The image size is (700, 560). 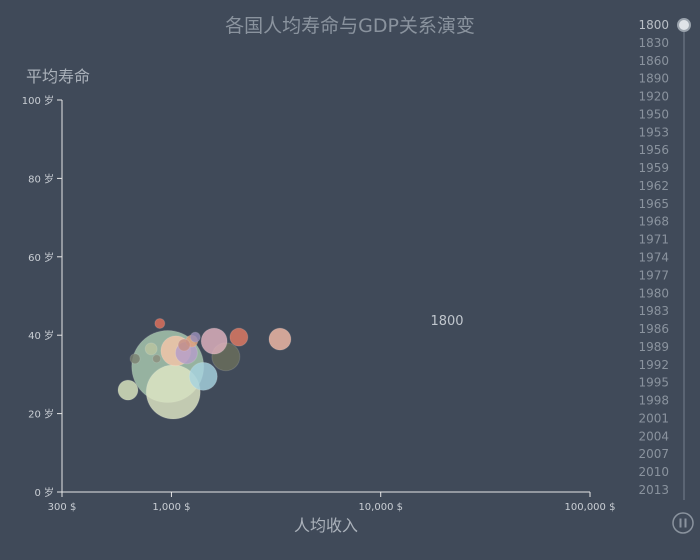 What do you see at coordinates (683, 523) in the screenshot?
I see `pause-icon` at bounding box center [683, 523].